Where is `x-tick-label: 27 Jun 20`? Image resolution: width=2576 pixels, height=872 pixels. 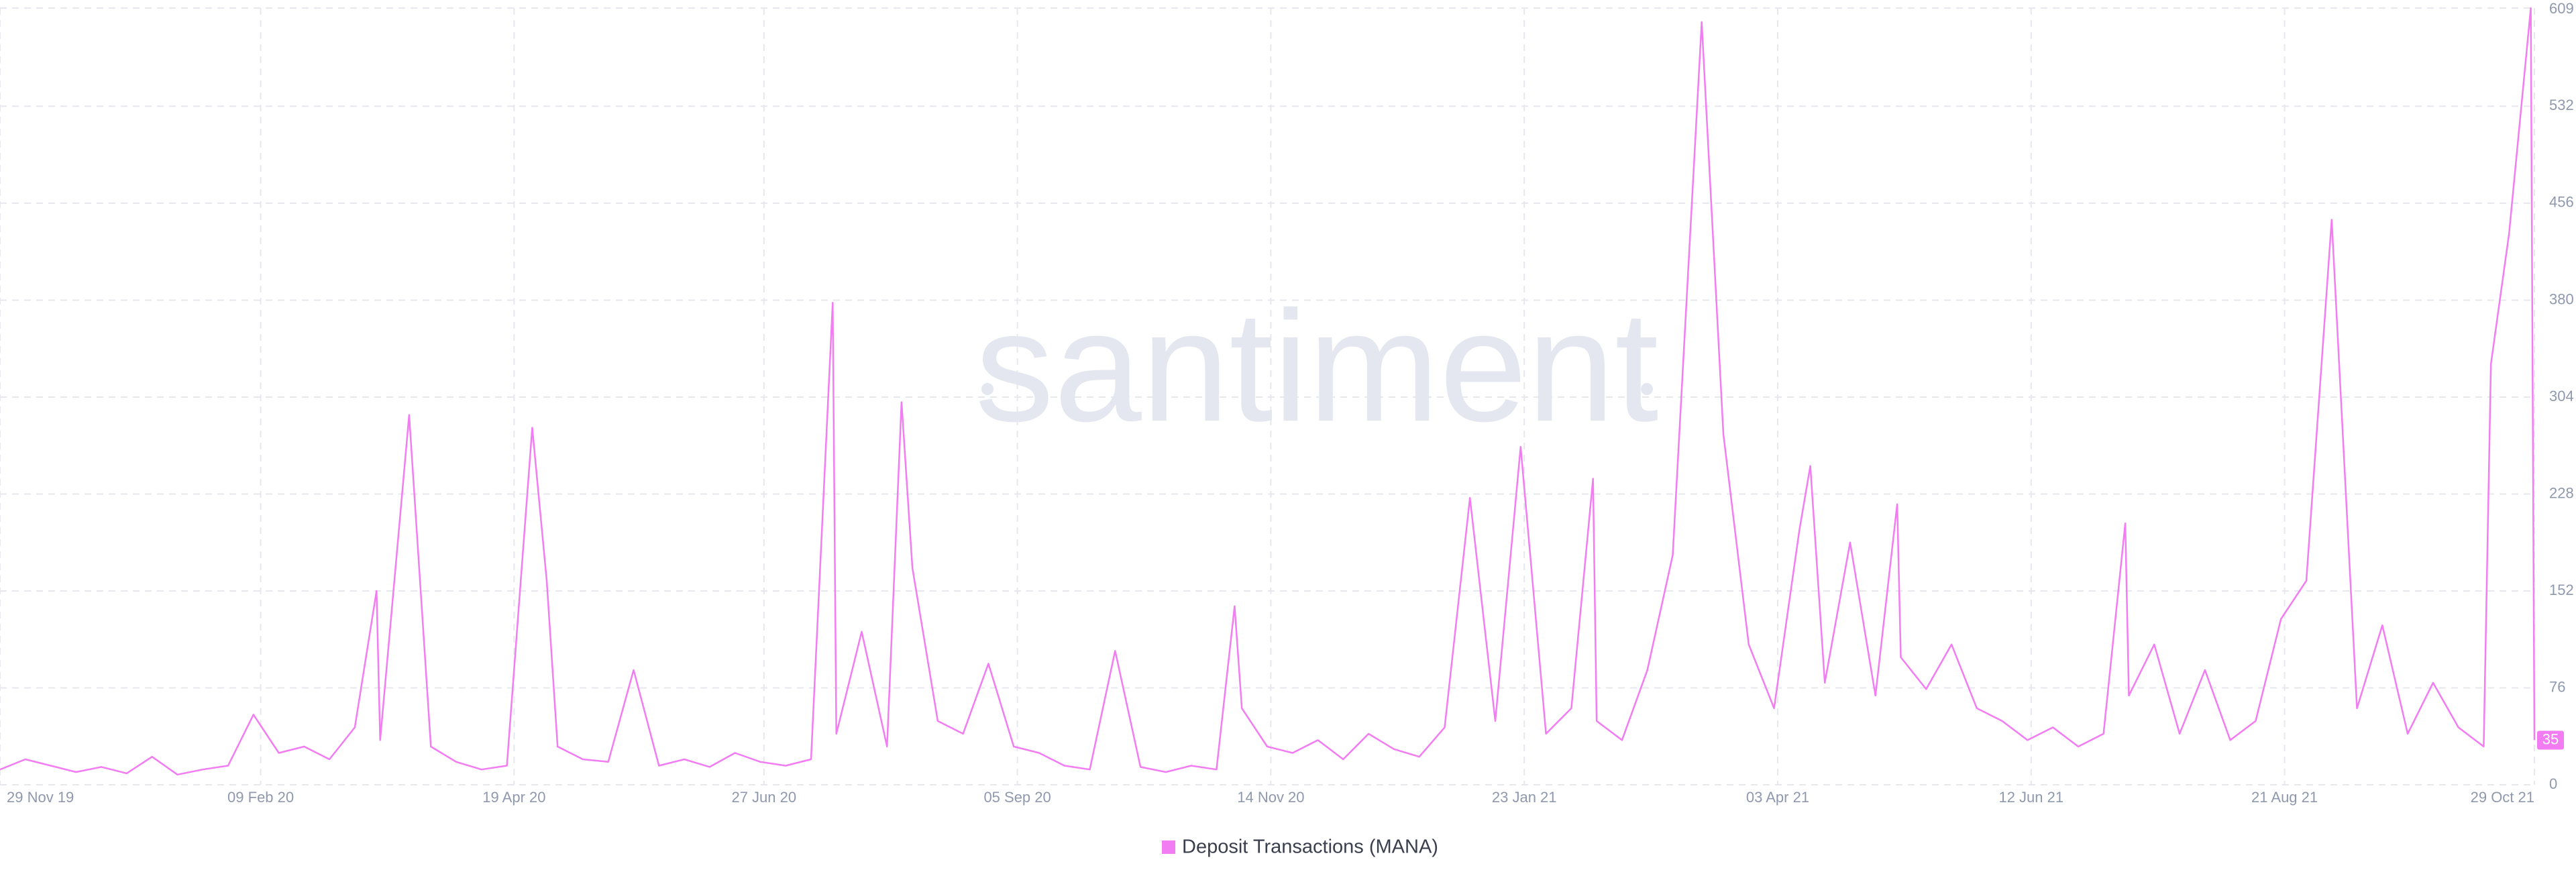
x-tick-label: 27 Jun 20 is located at coordinates (763, 798).